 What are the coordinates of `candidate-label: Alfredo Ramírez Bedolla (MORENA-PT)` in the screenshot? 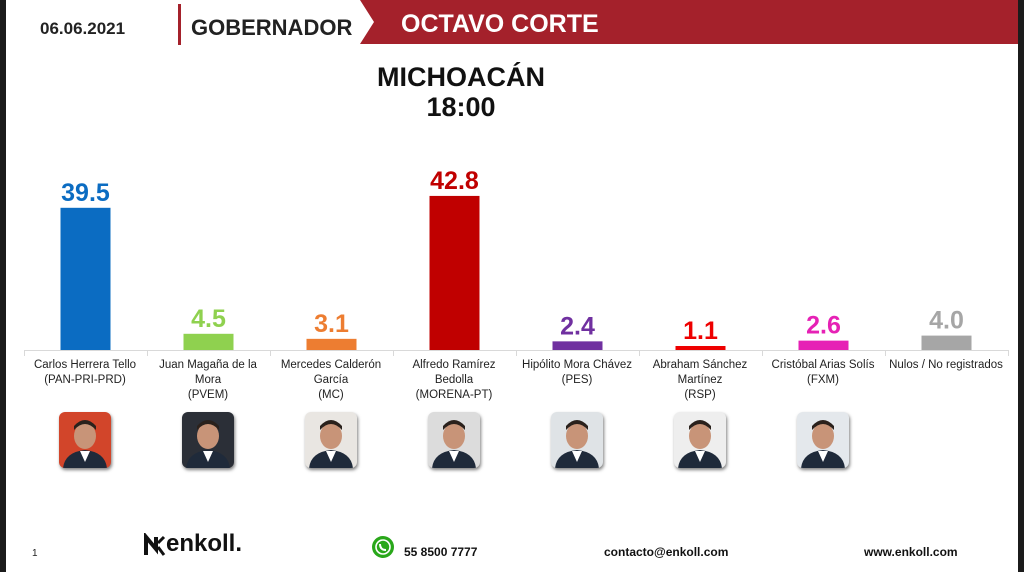 It's located at (454, 413).